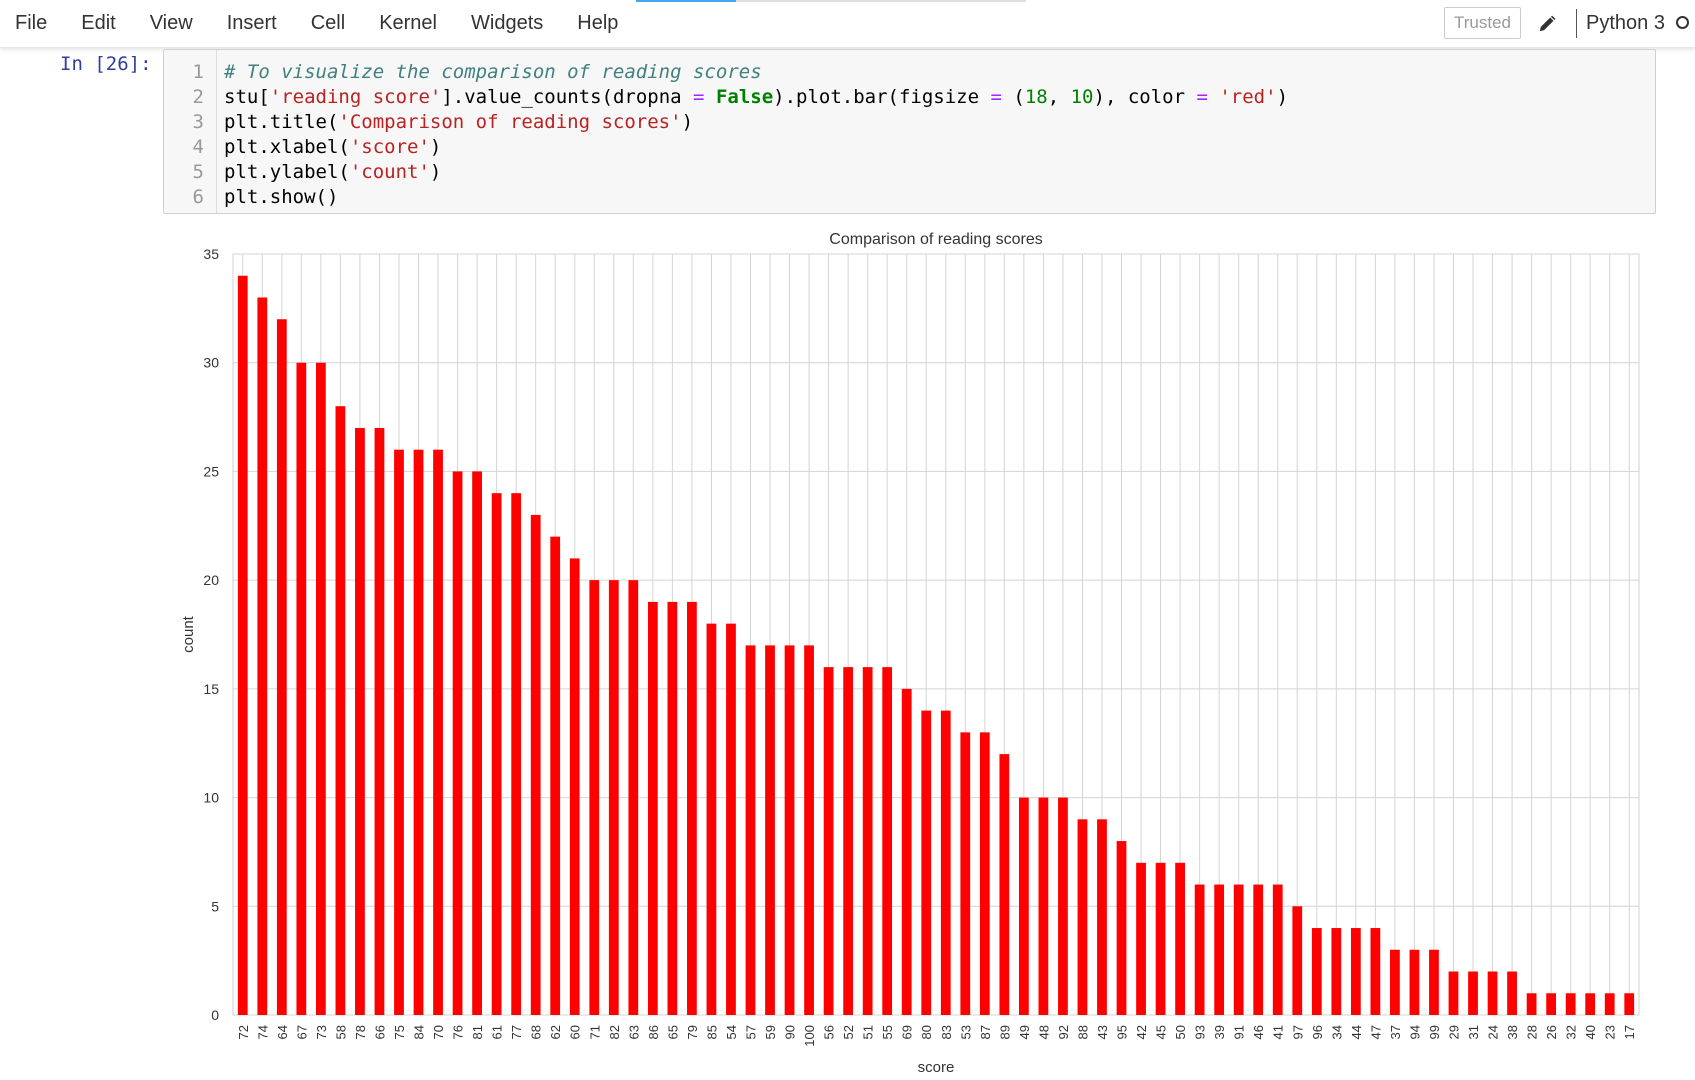  Describe the element at coordinates (507, 23) in the screenshot. I see `menu-widgets: Widgets` at that location.